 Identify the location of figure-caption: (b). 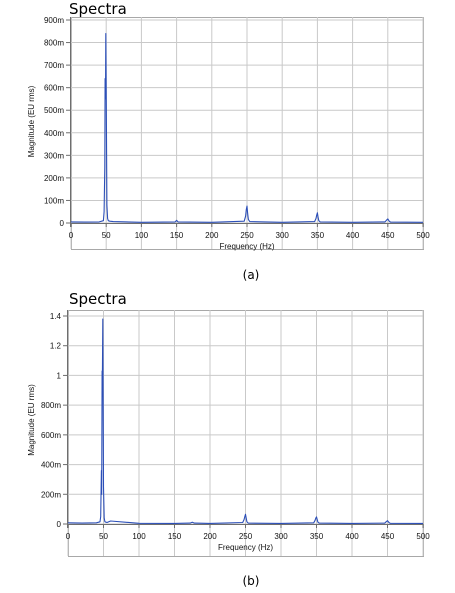
(251, 581).